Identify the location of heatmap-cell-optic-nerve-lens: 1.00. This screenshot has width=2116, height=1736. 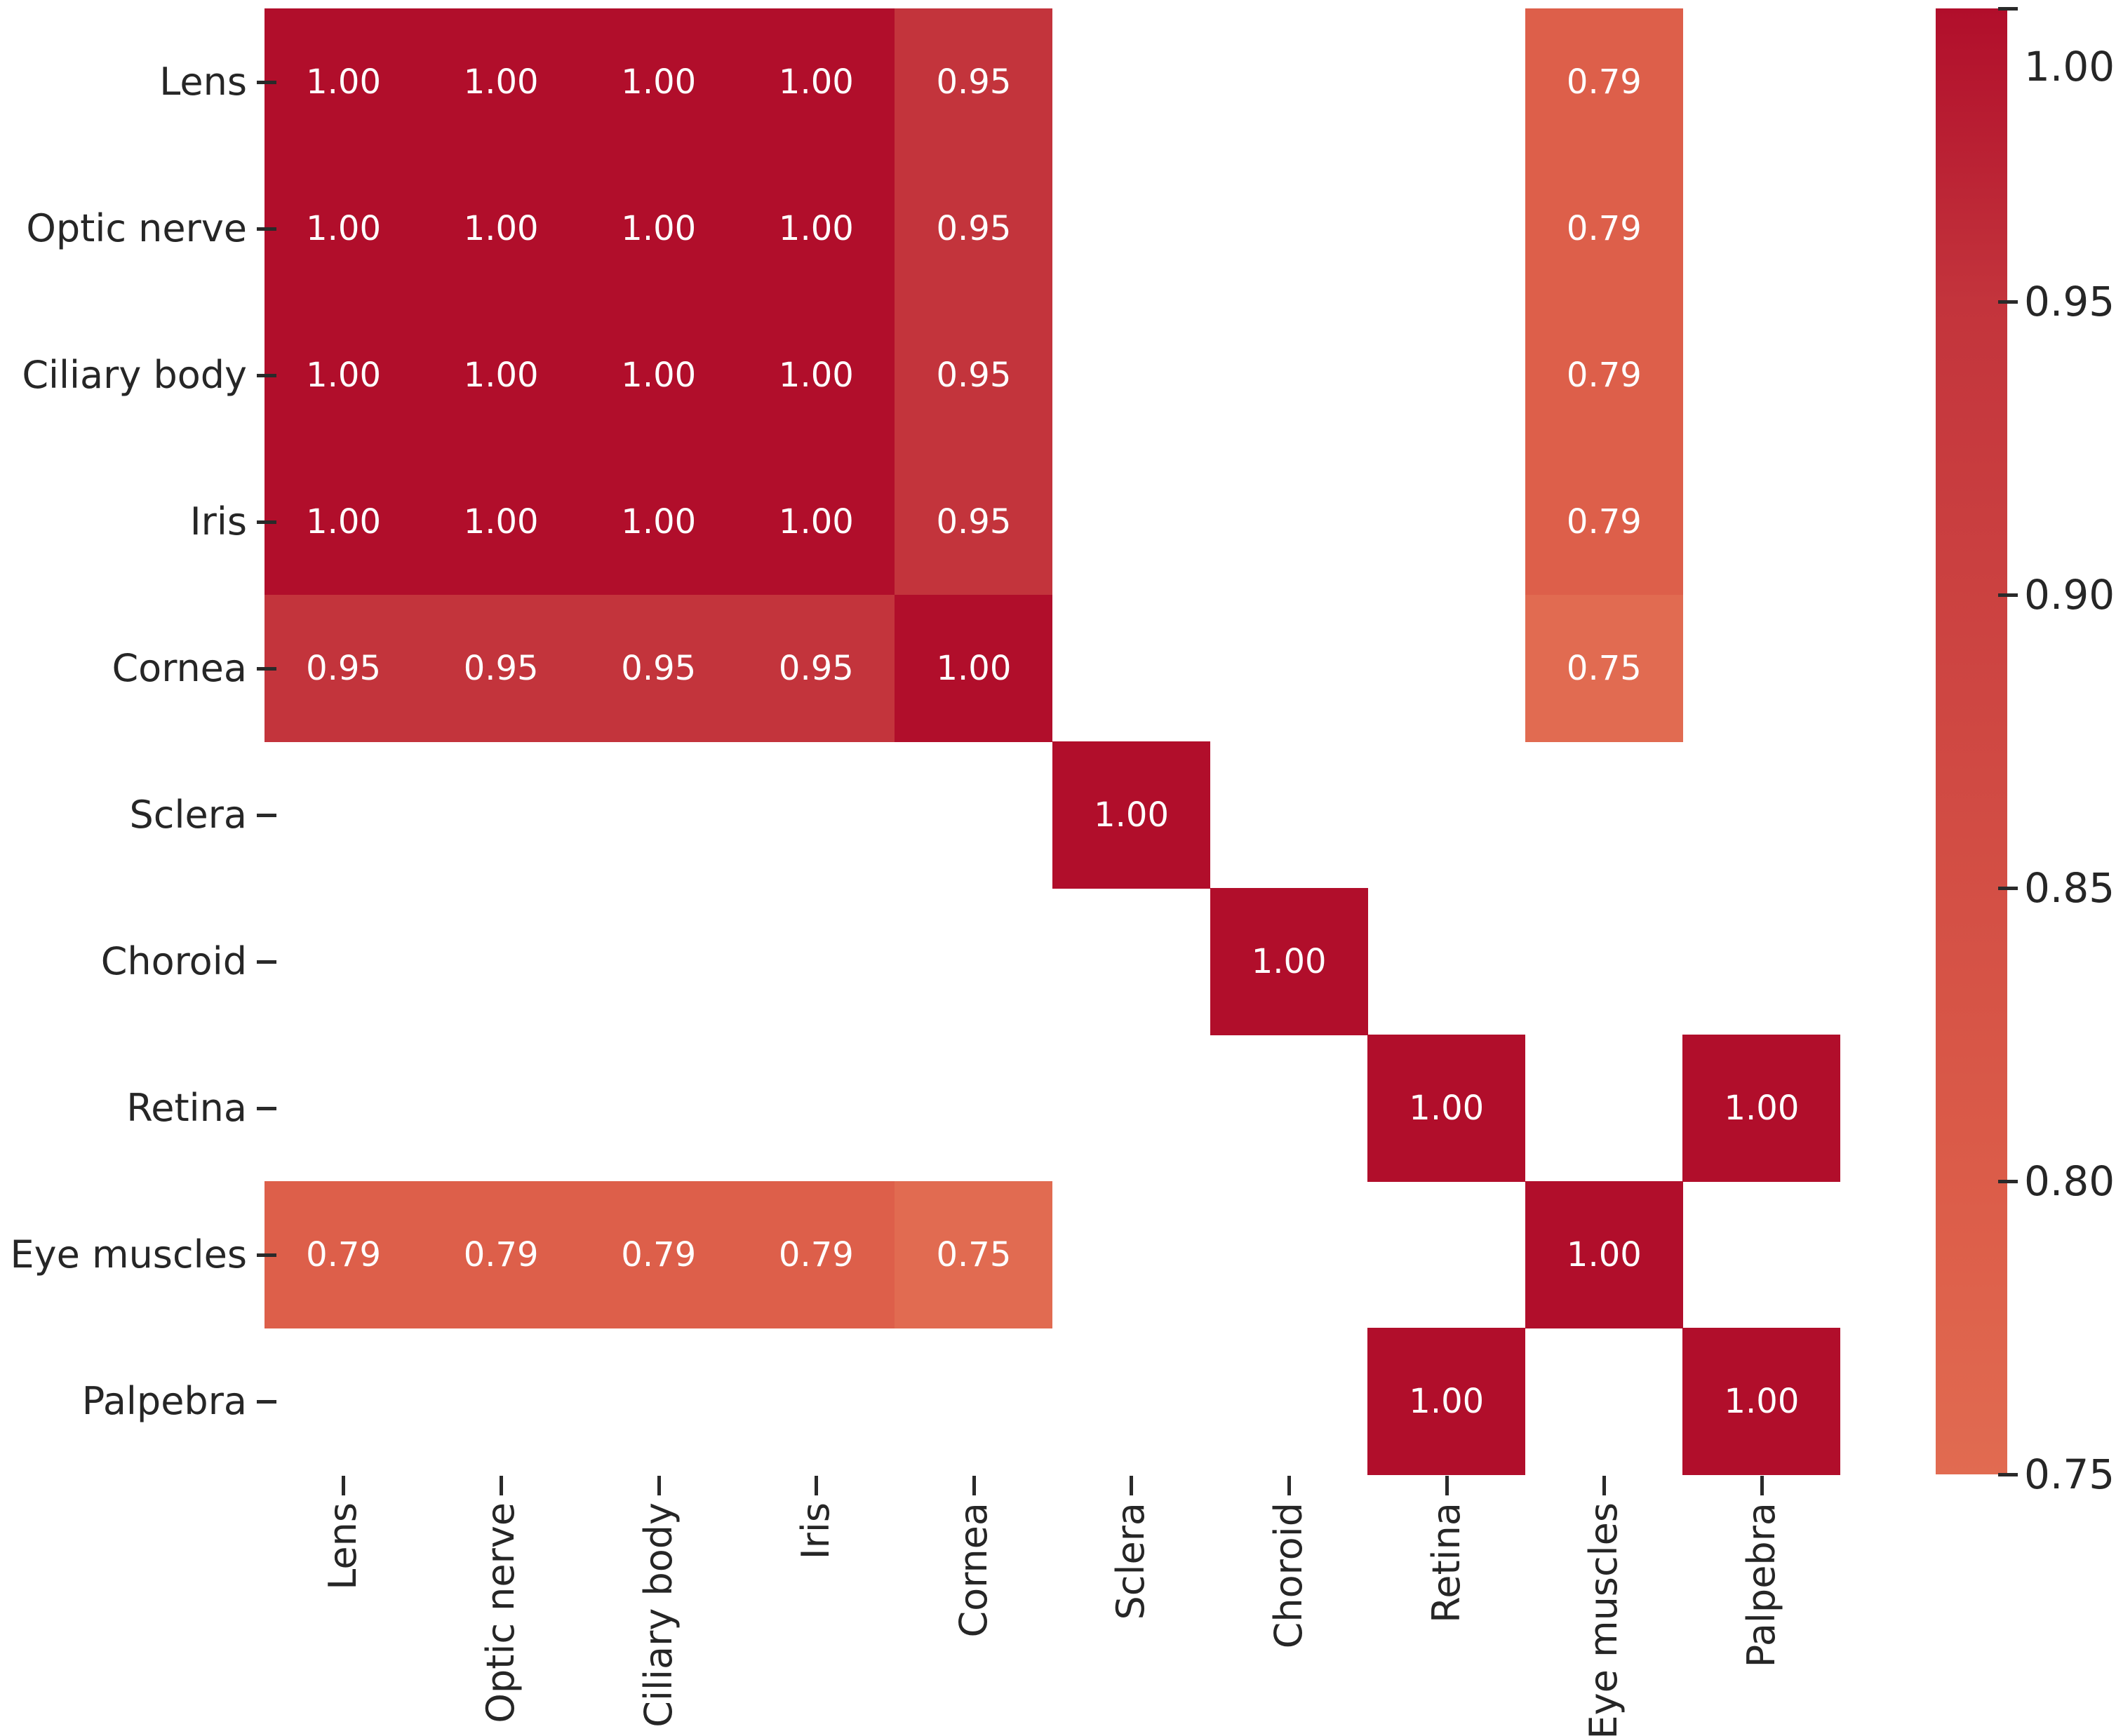
(343, 228).